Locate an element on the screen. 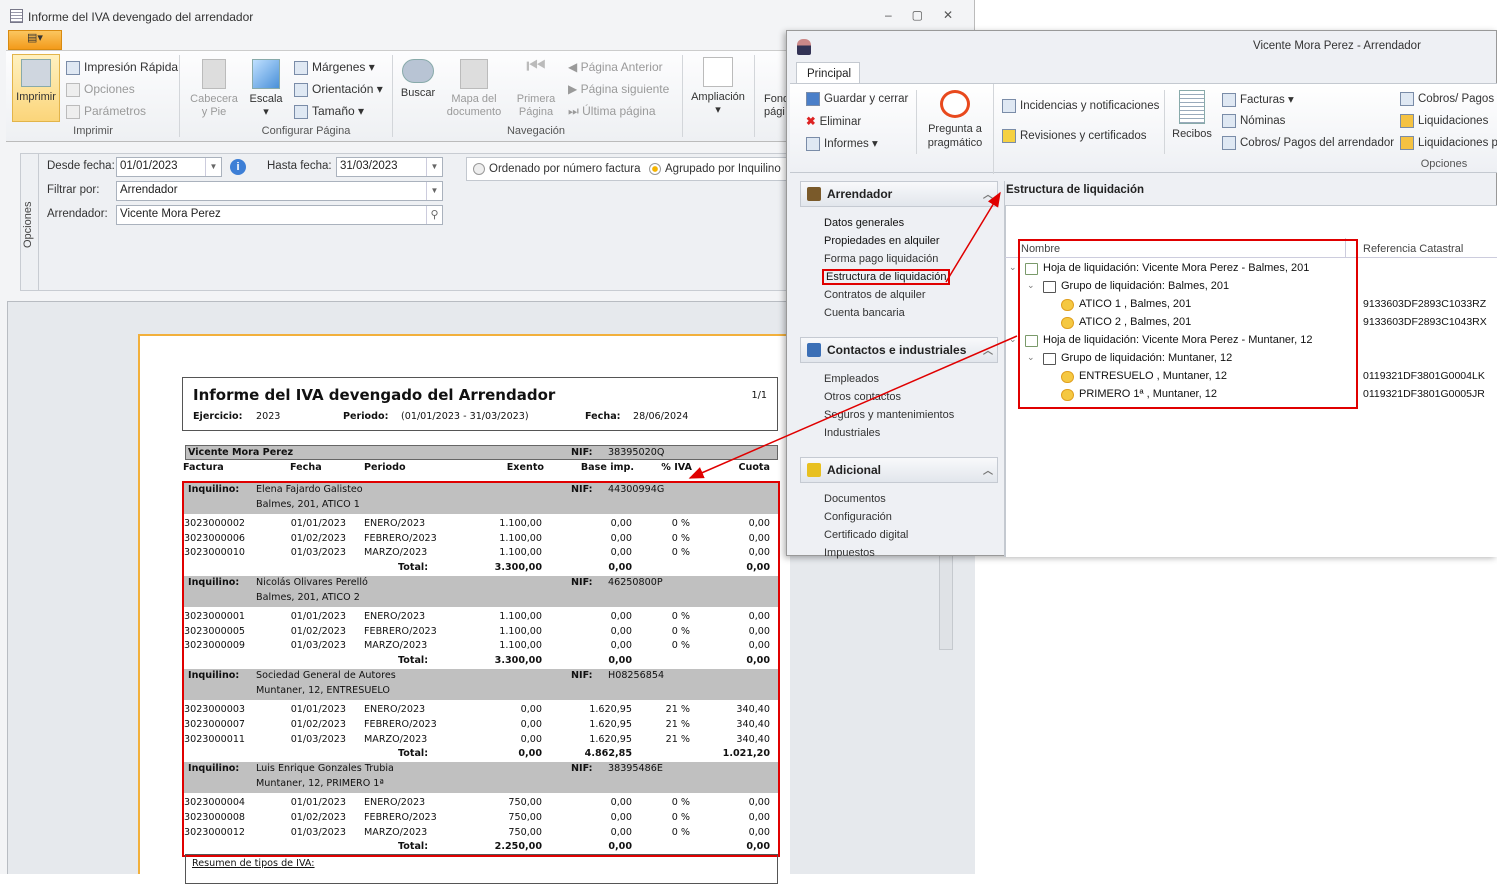 This screenshot has height=884, width=1497. incidents-icon is located at coordinates (1009, 106).